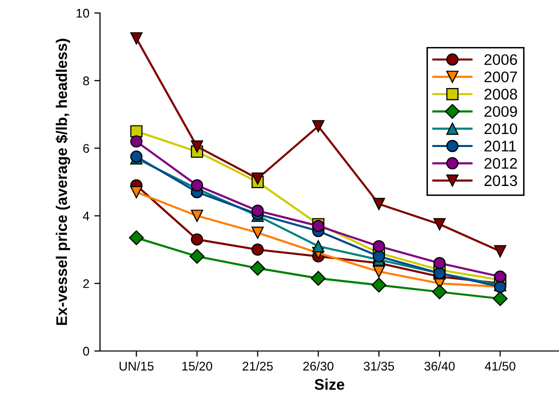  What do you see at coordinates (86, 216) in the screenshot?
I see `y-tick-label: 4` at bounding box center [86, 216].